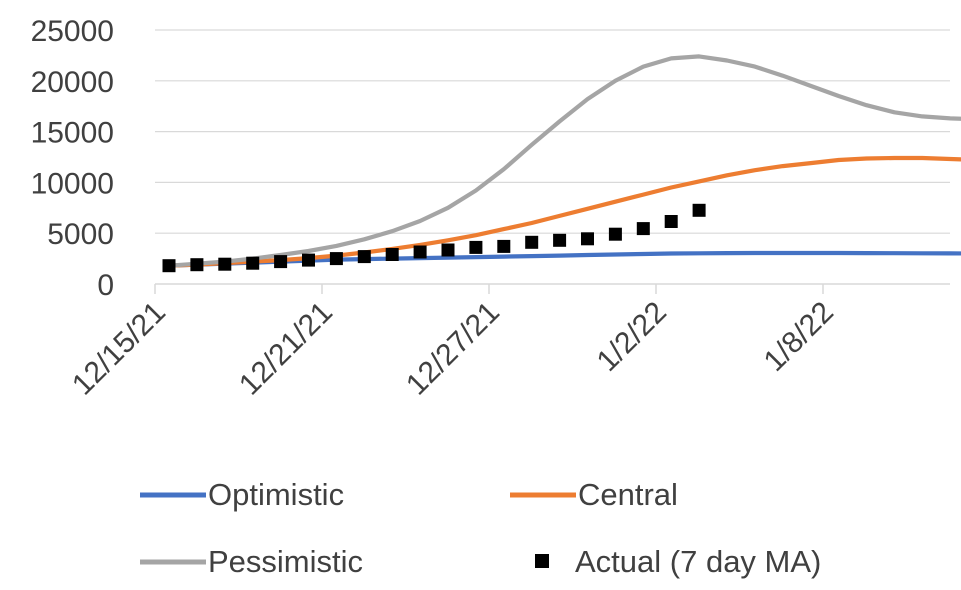 The height and width of the screenshot is (590, 961). Describe the element at coordinates (552, 288) in the screenshot. I see `axes` at that location.